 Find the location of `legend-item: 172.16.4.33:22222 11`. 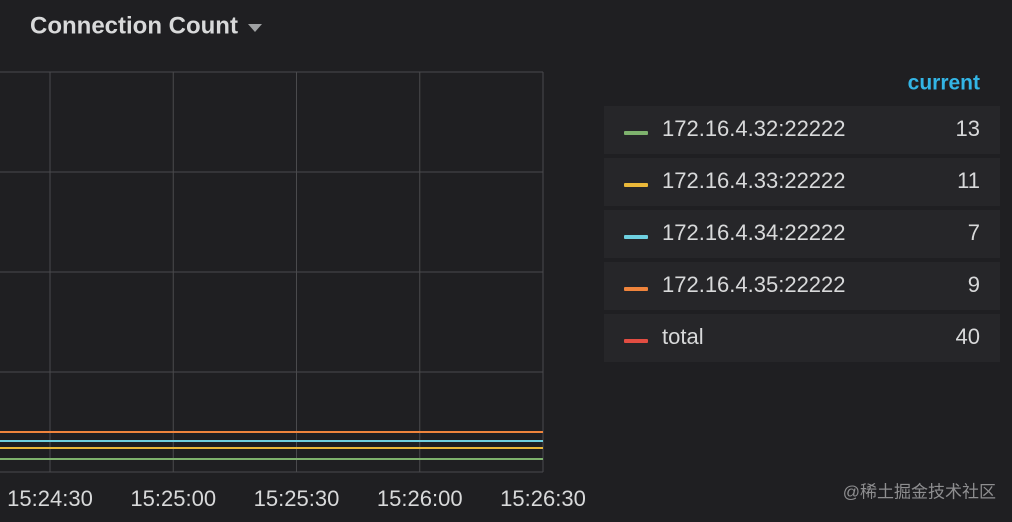

legend-item: 172.16.4.33:22222 11 is located at coordinates (802, 182).